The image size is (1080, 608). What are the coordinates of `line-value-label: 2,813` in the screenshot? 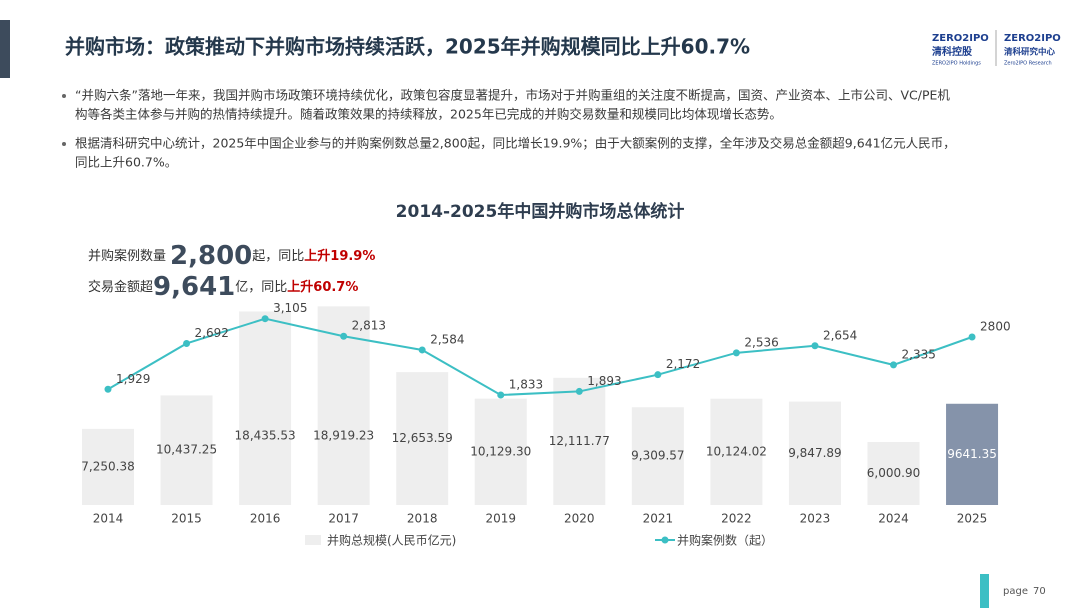 It's located at (369, 326).